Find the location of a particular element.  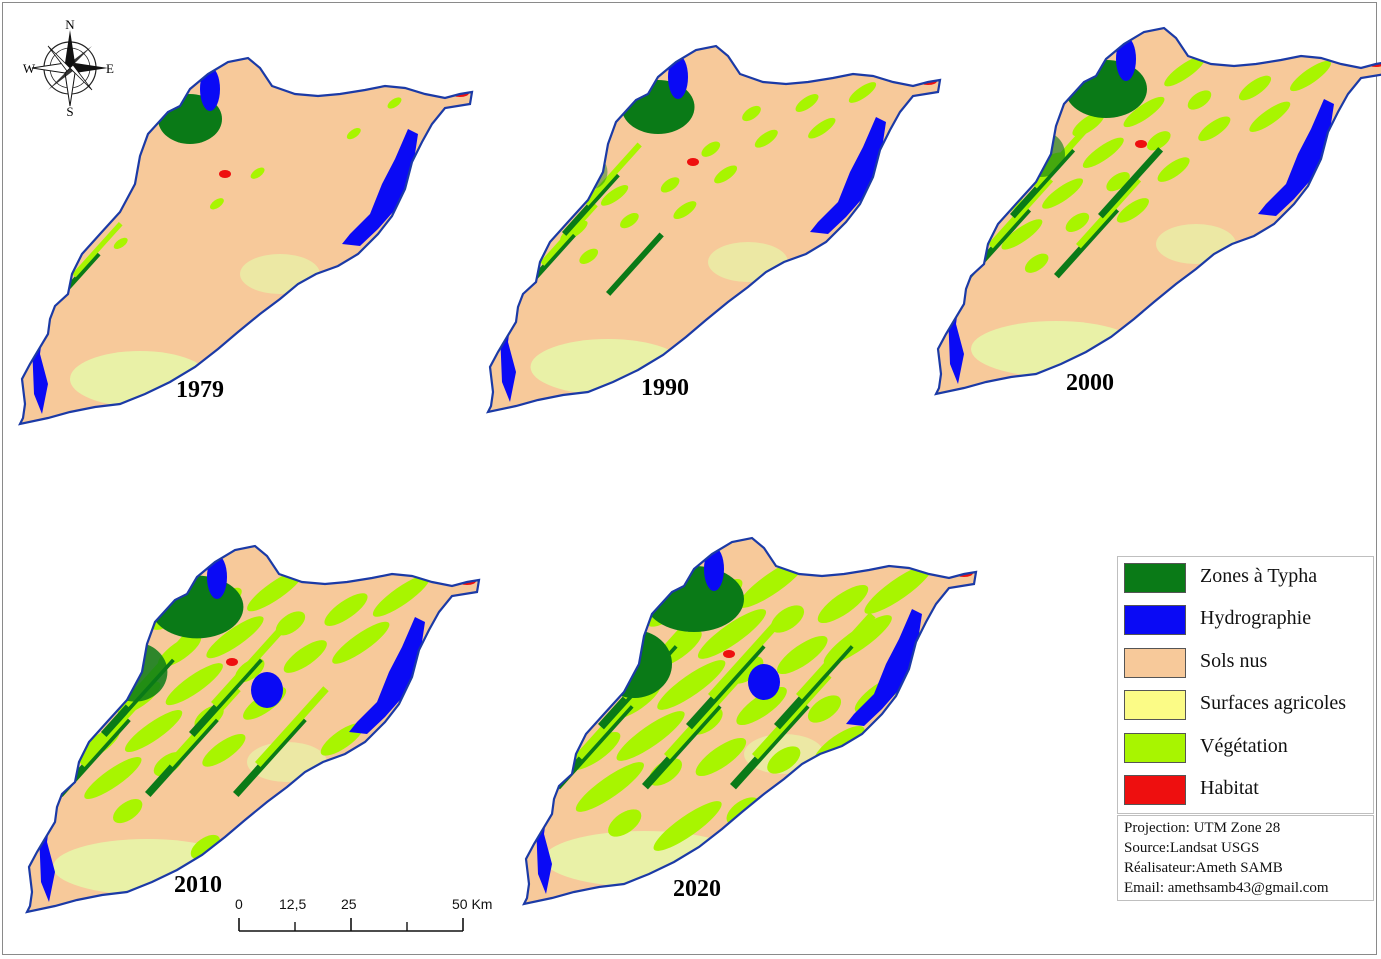

year-label-2010: 2010 is located at coordinates (198, 885).